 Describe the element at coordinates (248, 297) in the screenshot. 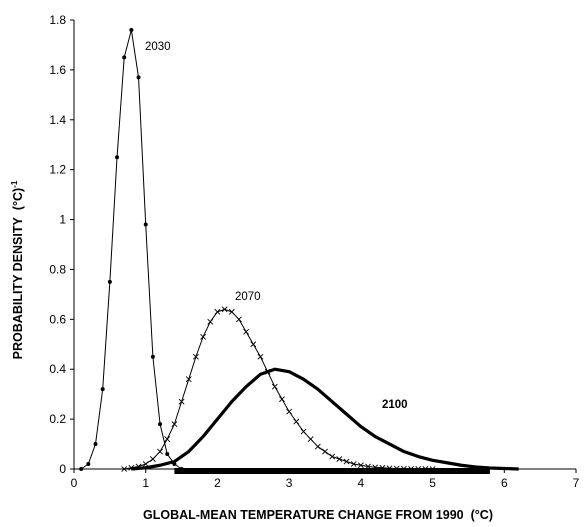

I see `series-label-2070: 2070` at that location.